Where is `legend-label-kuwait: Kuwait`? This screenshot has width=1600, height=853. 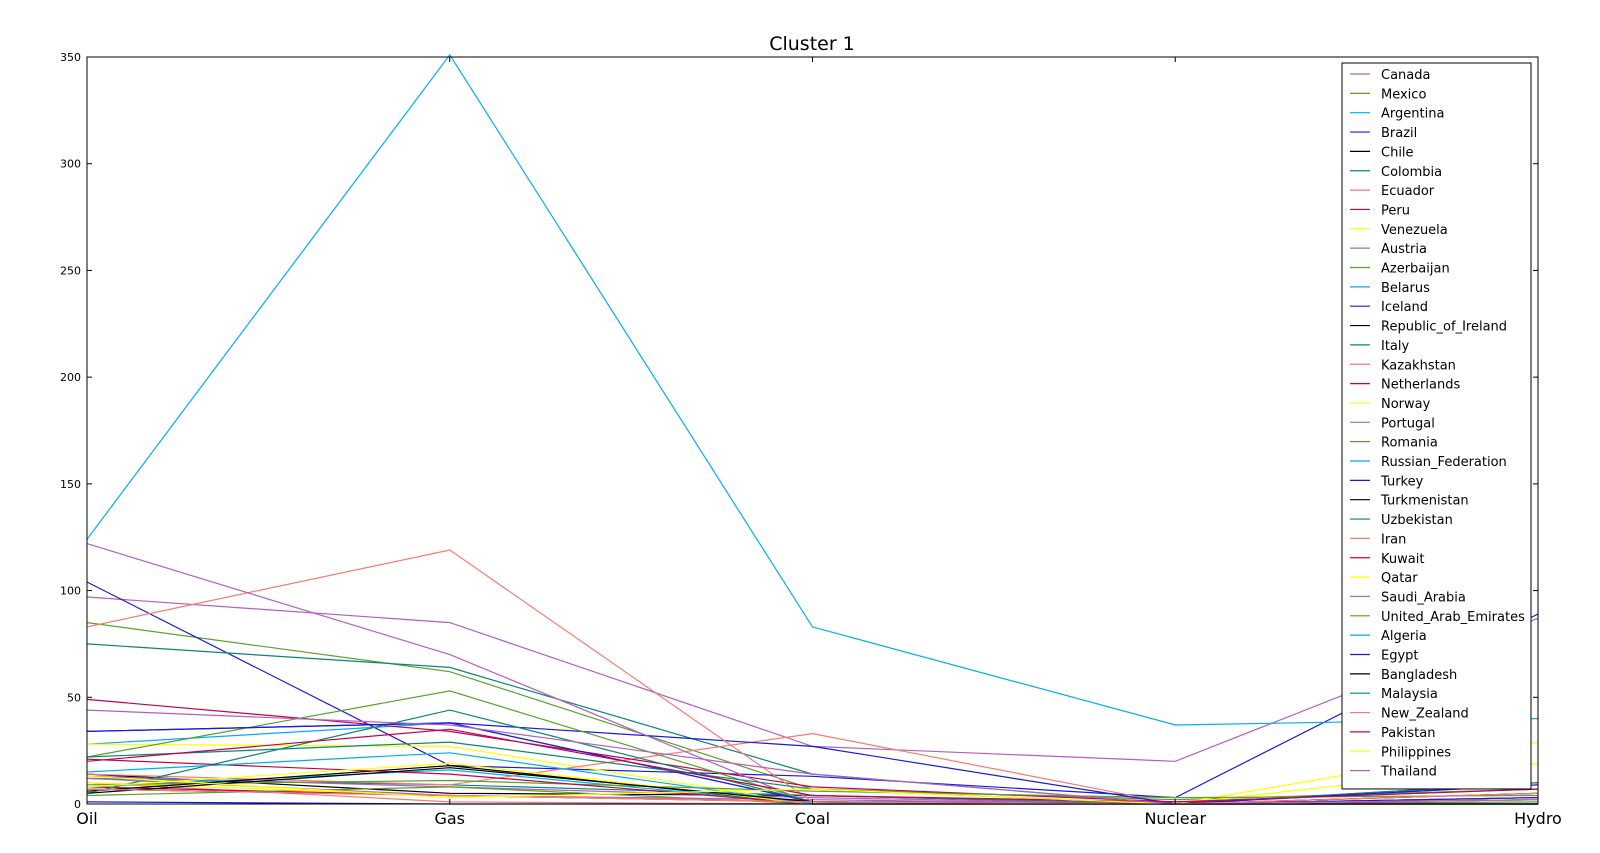
legend-label-kuwait: Kuwait is located at coordinates (1402, 559).